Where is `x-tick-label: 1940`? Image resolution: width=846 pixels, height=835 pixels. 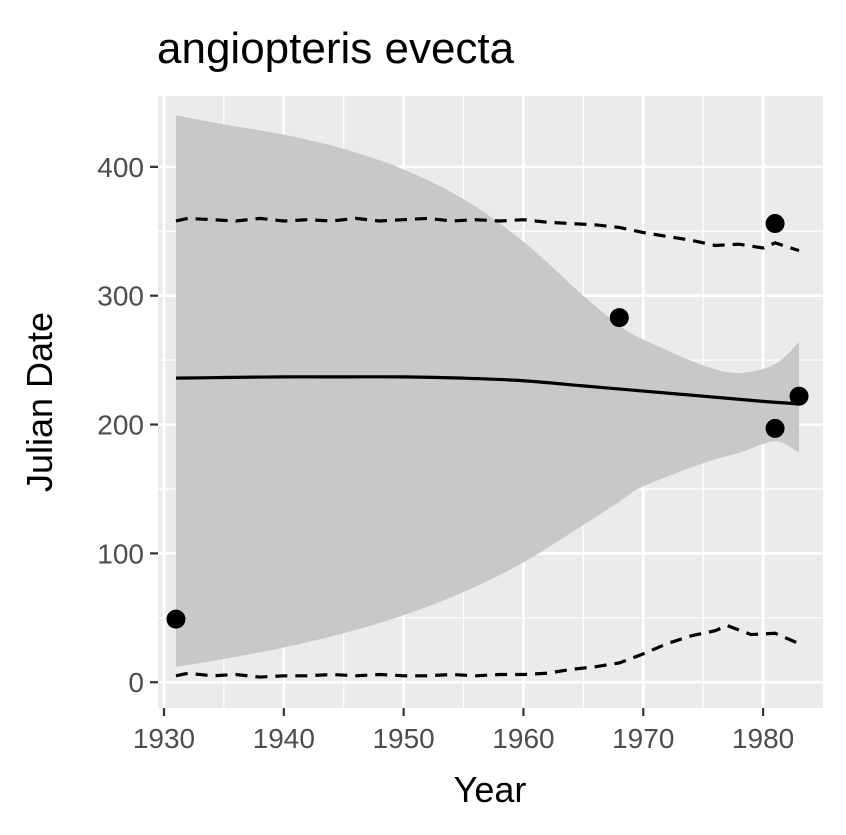 x-tick-label: 1940 is located at coordinates (284, 738).